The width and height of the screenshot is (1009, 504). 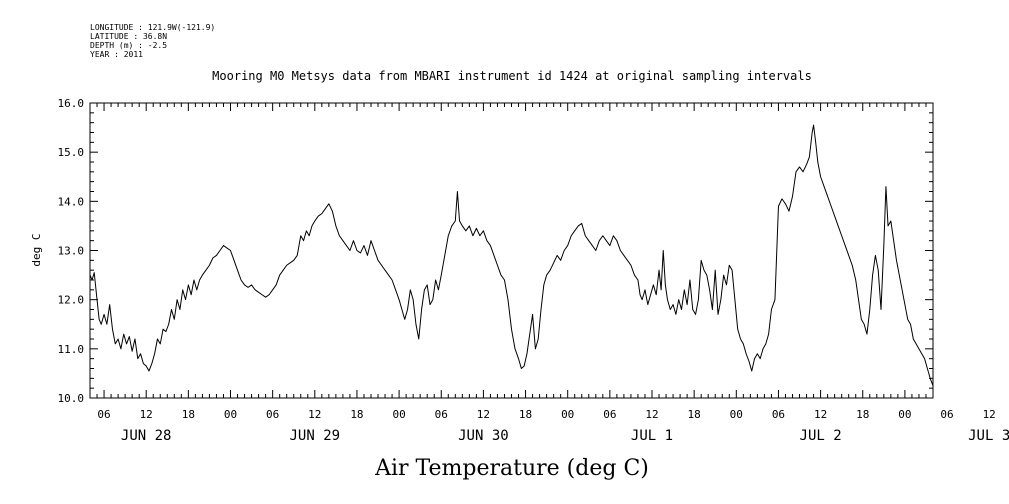 I want to click on y-tick-label: 13.0, so click(x=71, y=251).